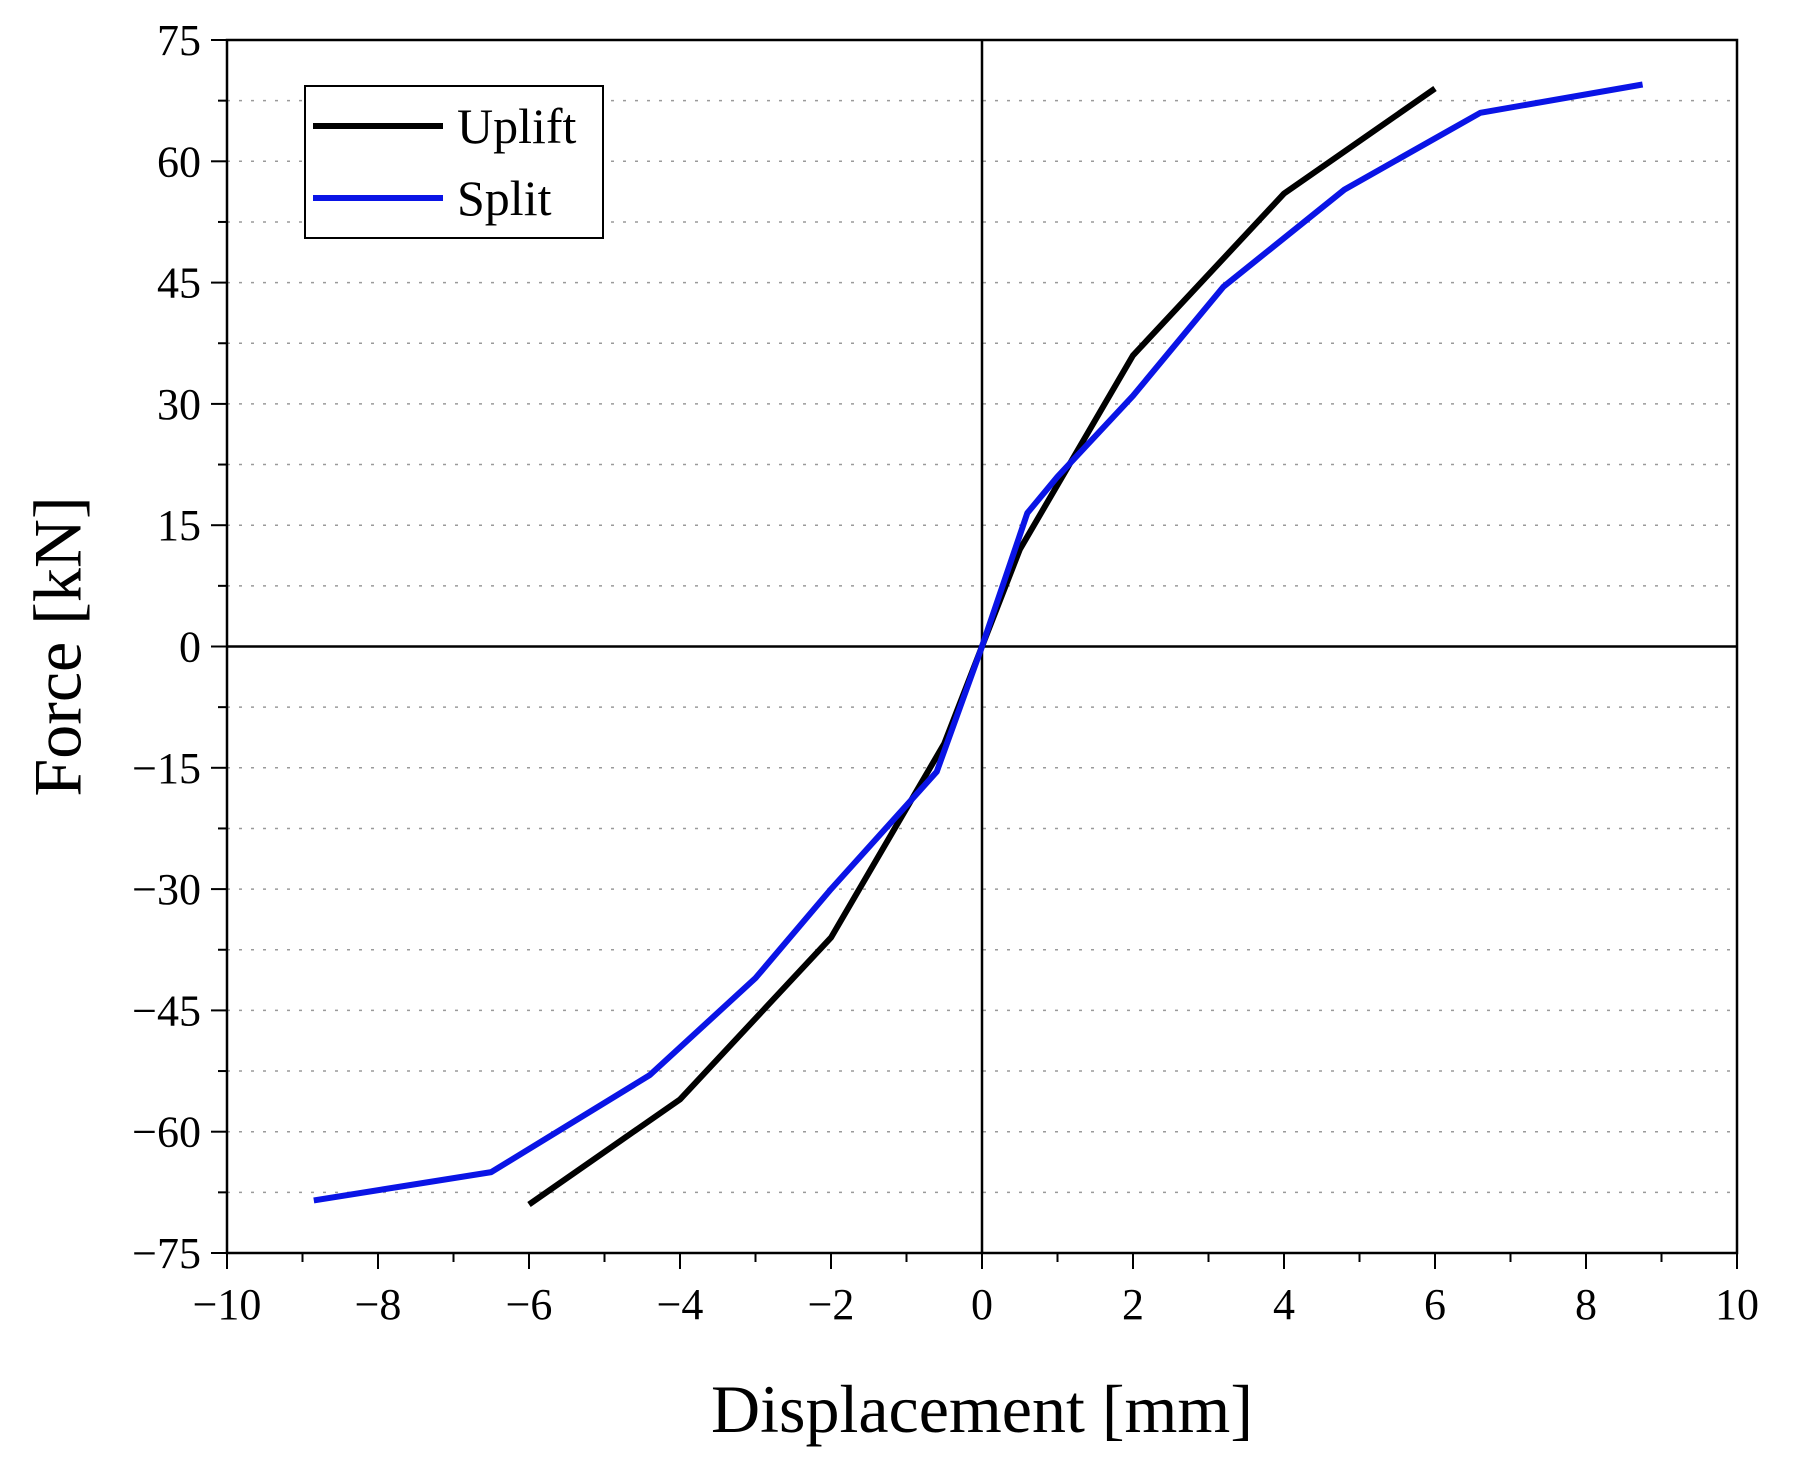  What do you see at coordinates (166, 1132) in the screenshot?
I see `y-tick-label: −60` at bounding box center [166, 1132].